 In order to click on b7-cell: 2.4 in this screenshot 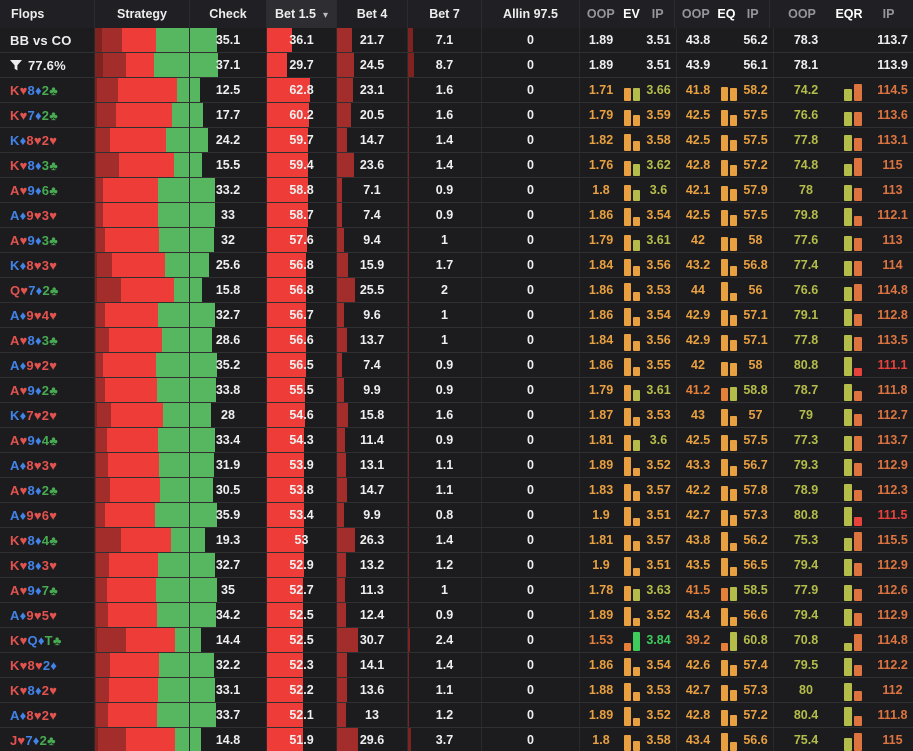, I will do `click(445, 640)`.